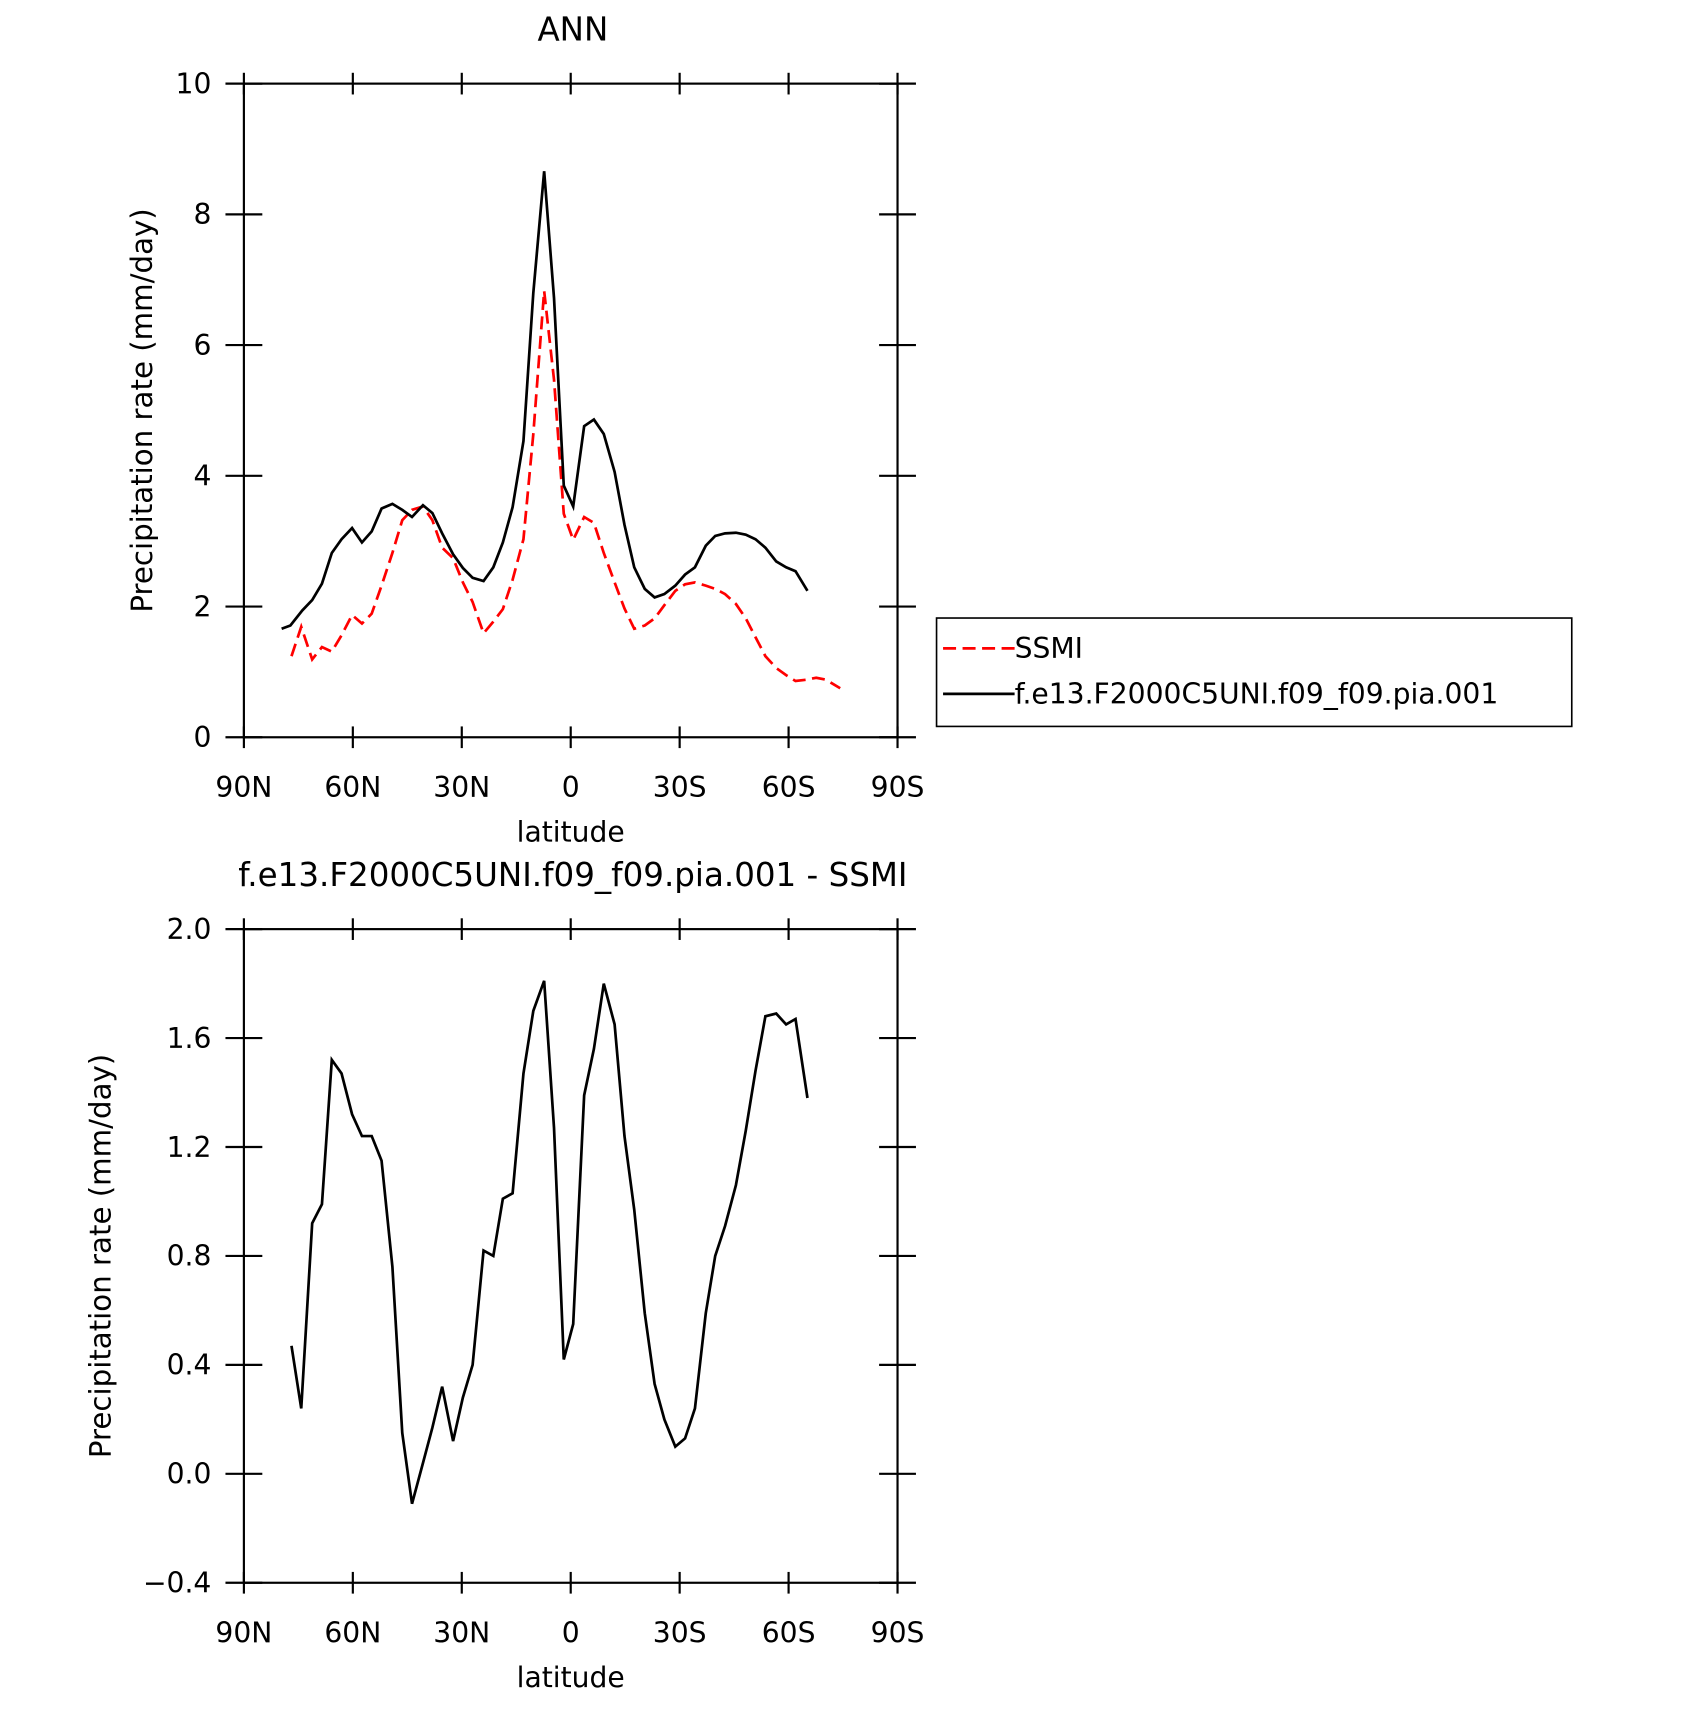  I want to click on y-tick-label: 1.6, so click(189, 1038).